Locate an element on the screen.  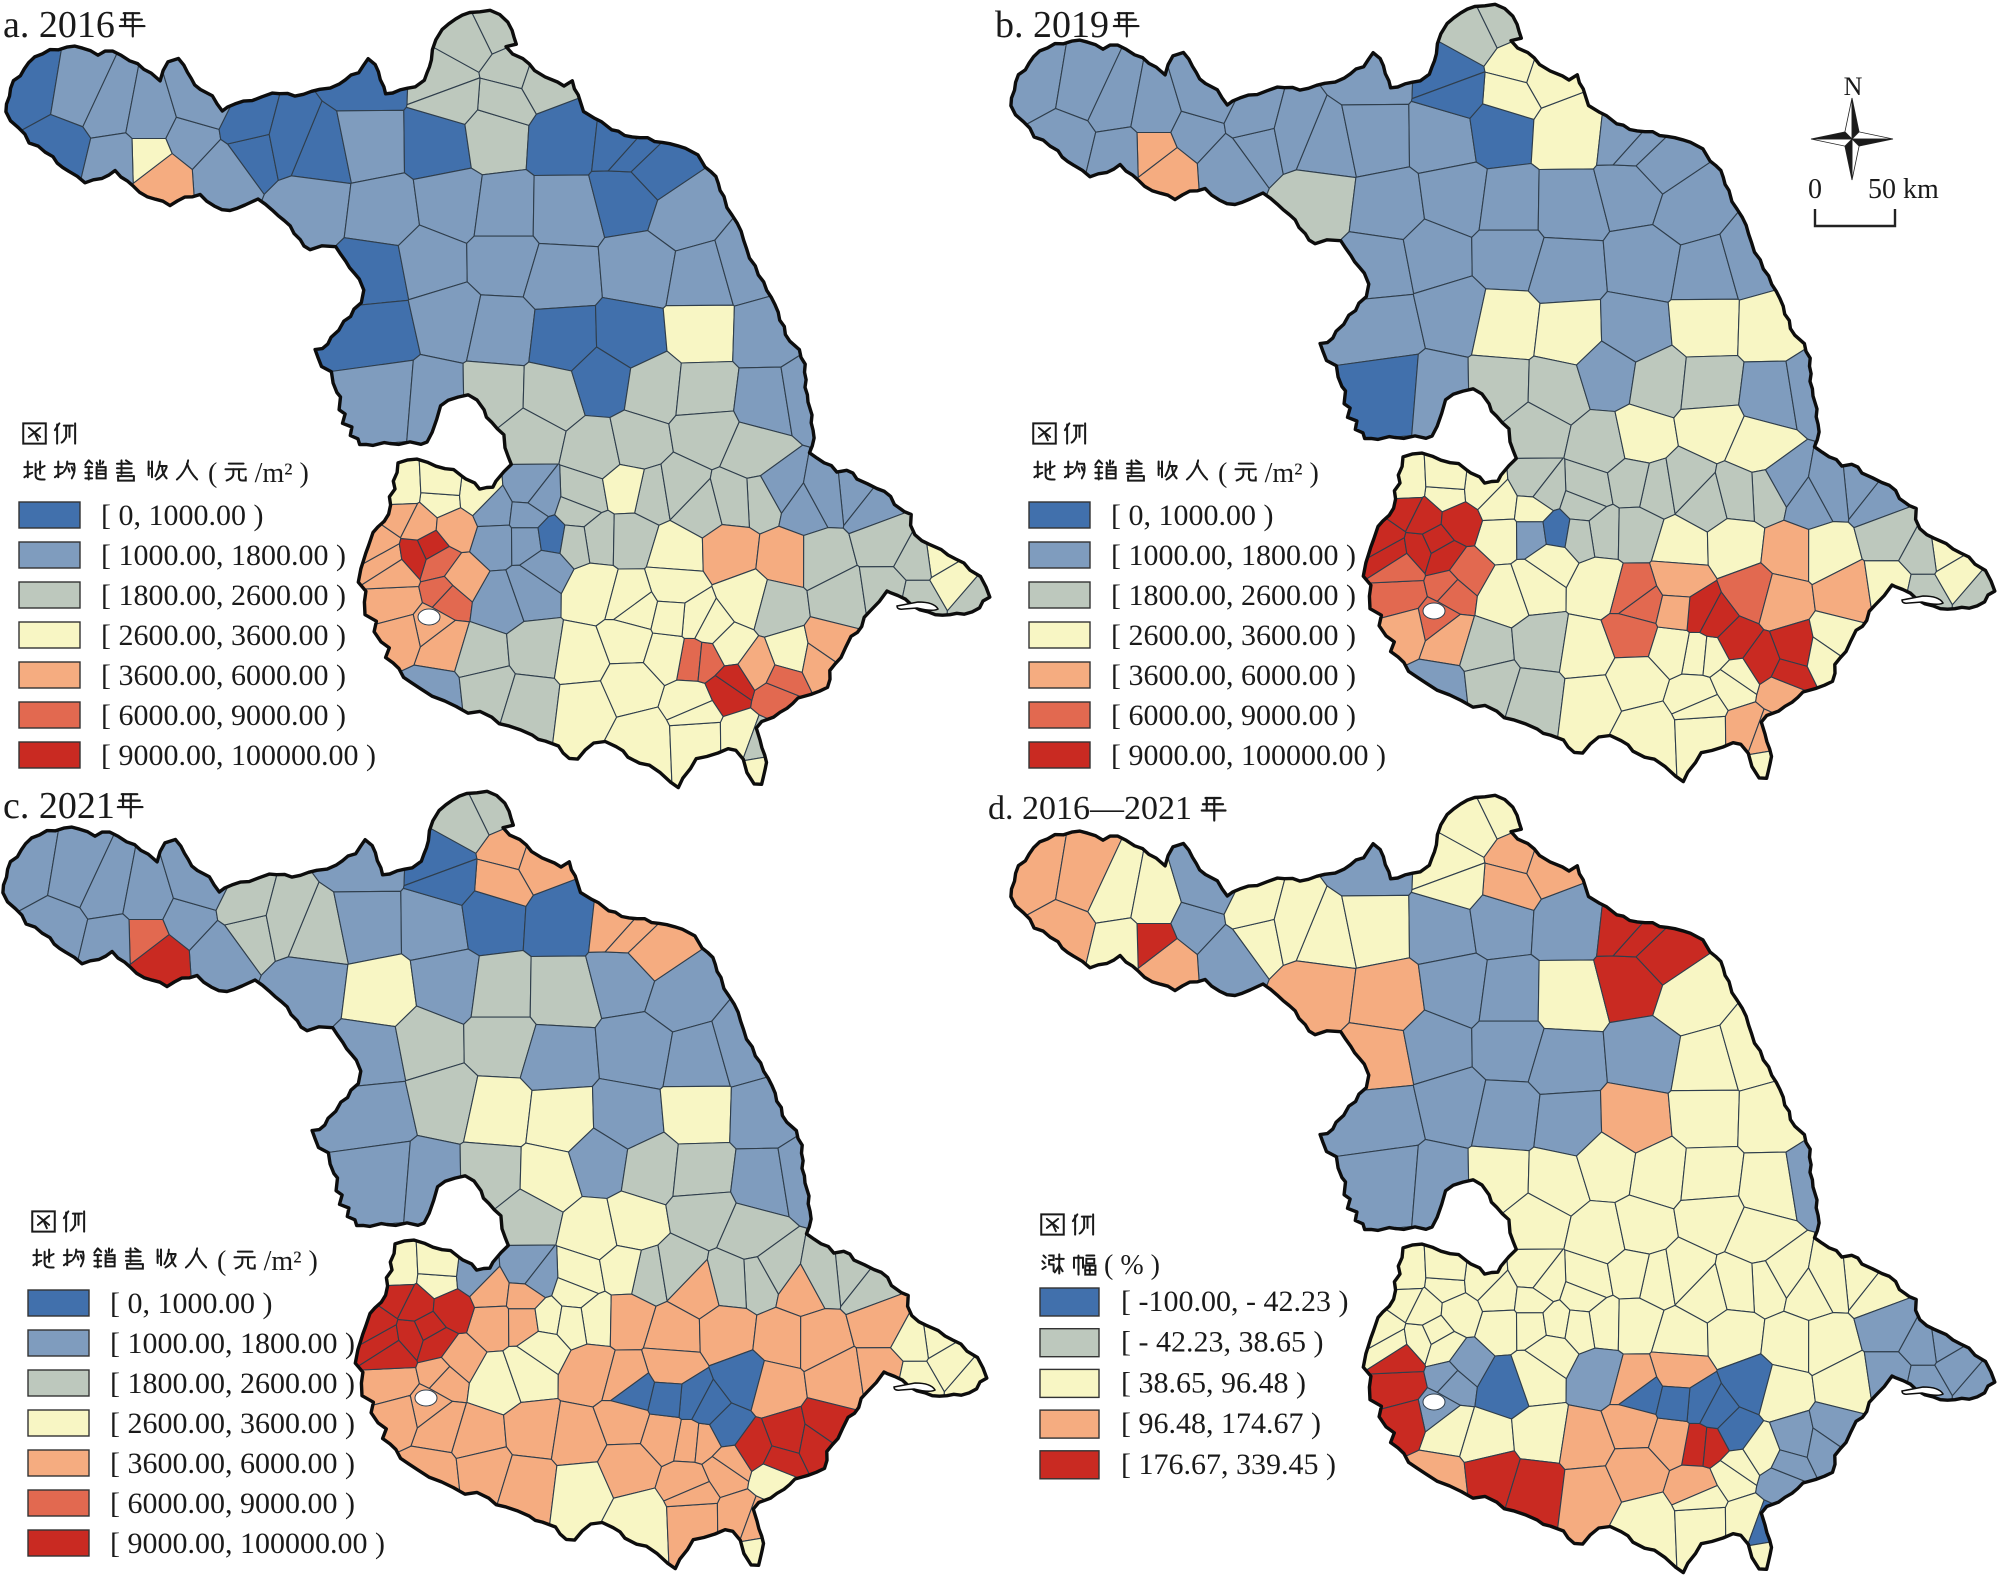
svg-text: c. 2021 is located at coordinates (59, 806).